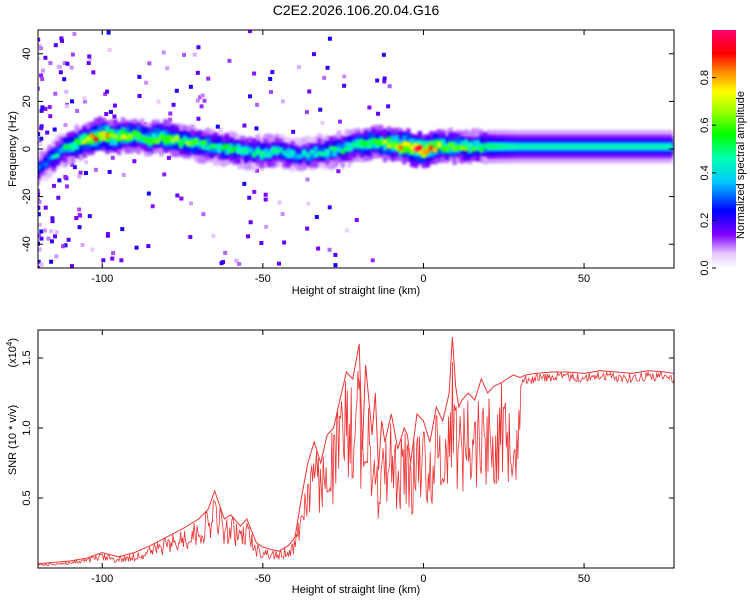  Describe the element at coordinates (27, 101) in the screenshot. I see `y-tick-label: 20` at that location.